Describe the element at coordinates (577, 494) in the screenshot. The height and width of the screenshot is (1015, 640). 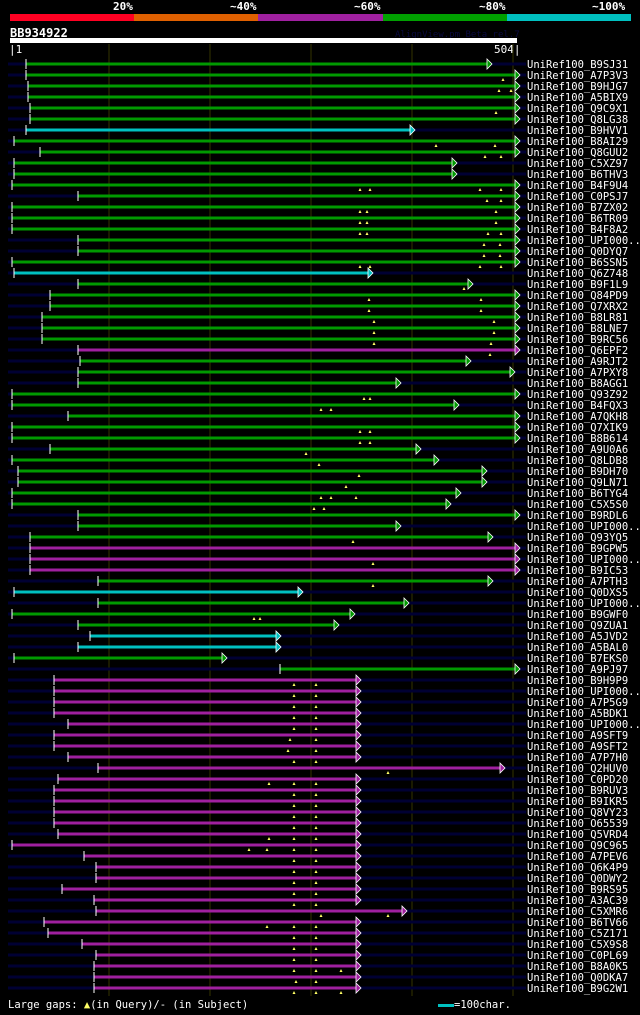
I see `hit-label: UniRef100_B6TYG4` at that location.